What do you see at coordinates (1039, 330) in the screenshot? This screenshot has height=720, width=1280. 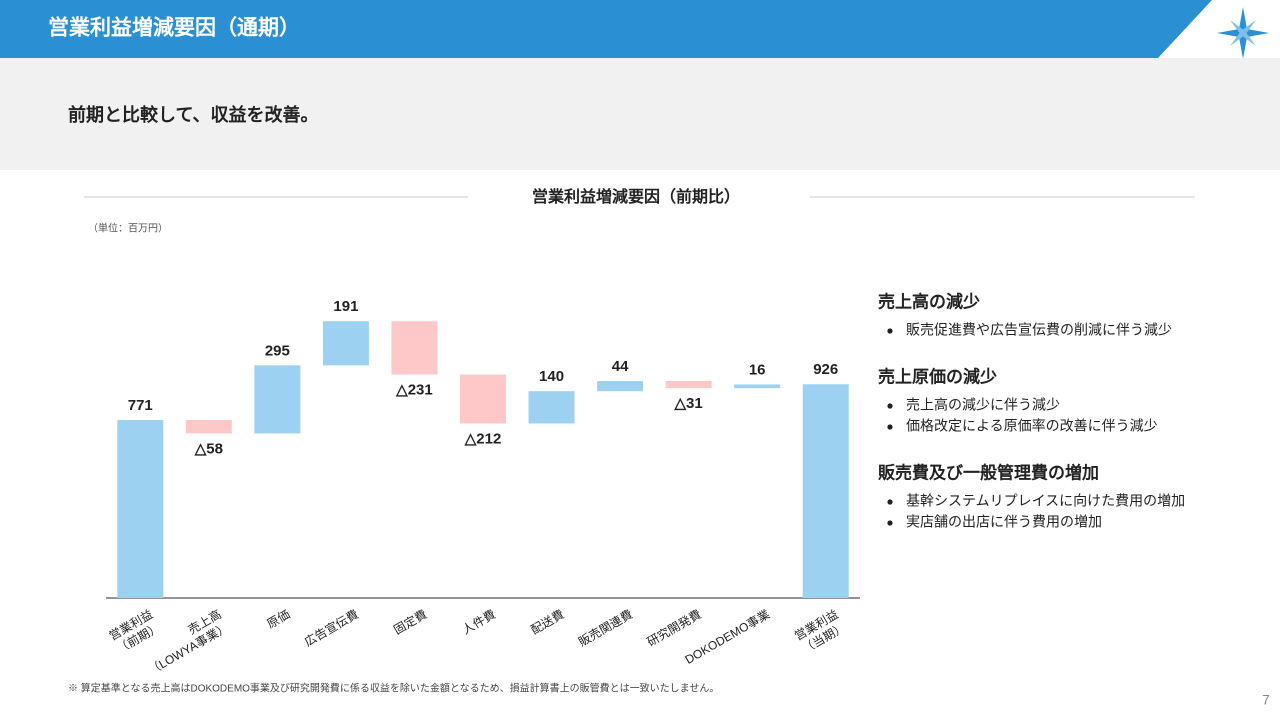 I see `note-bullet: 販売促進費や広告宣伝費の削減に伴う減少` at bounding box center [1039, 330].